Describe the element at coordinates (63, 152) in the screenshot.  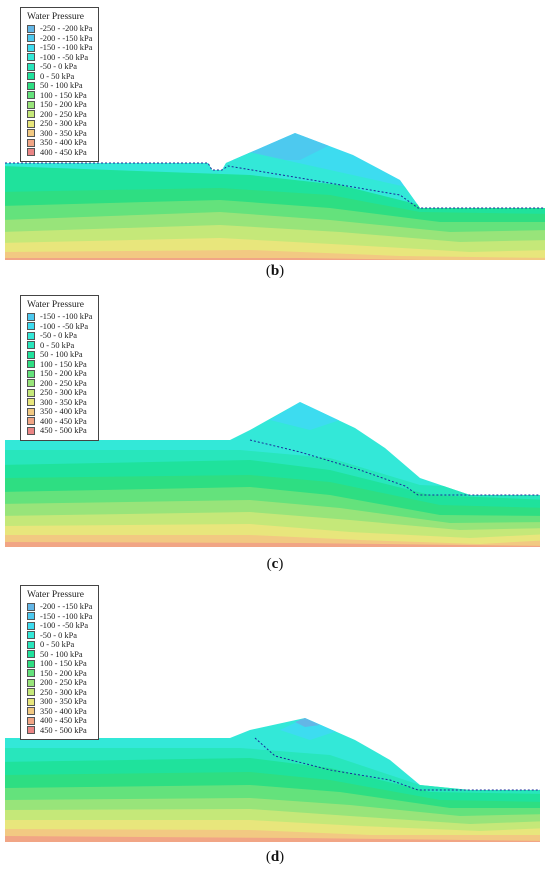
I see `legend-label: 400 - 450 kPa` at that location.